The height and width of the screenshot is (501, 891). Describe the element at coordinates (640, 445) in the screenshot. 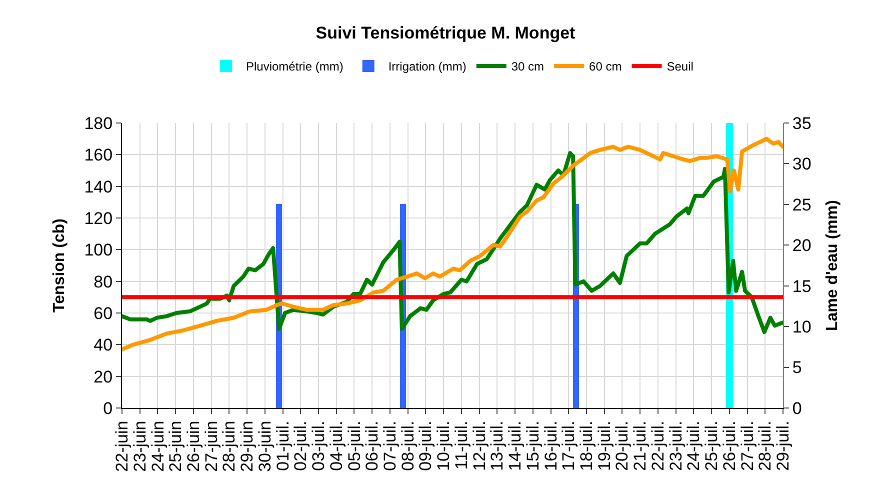

I see `x-tick-label: 21-juil.` at that location.